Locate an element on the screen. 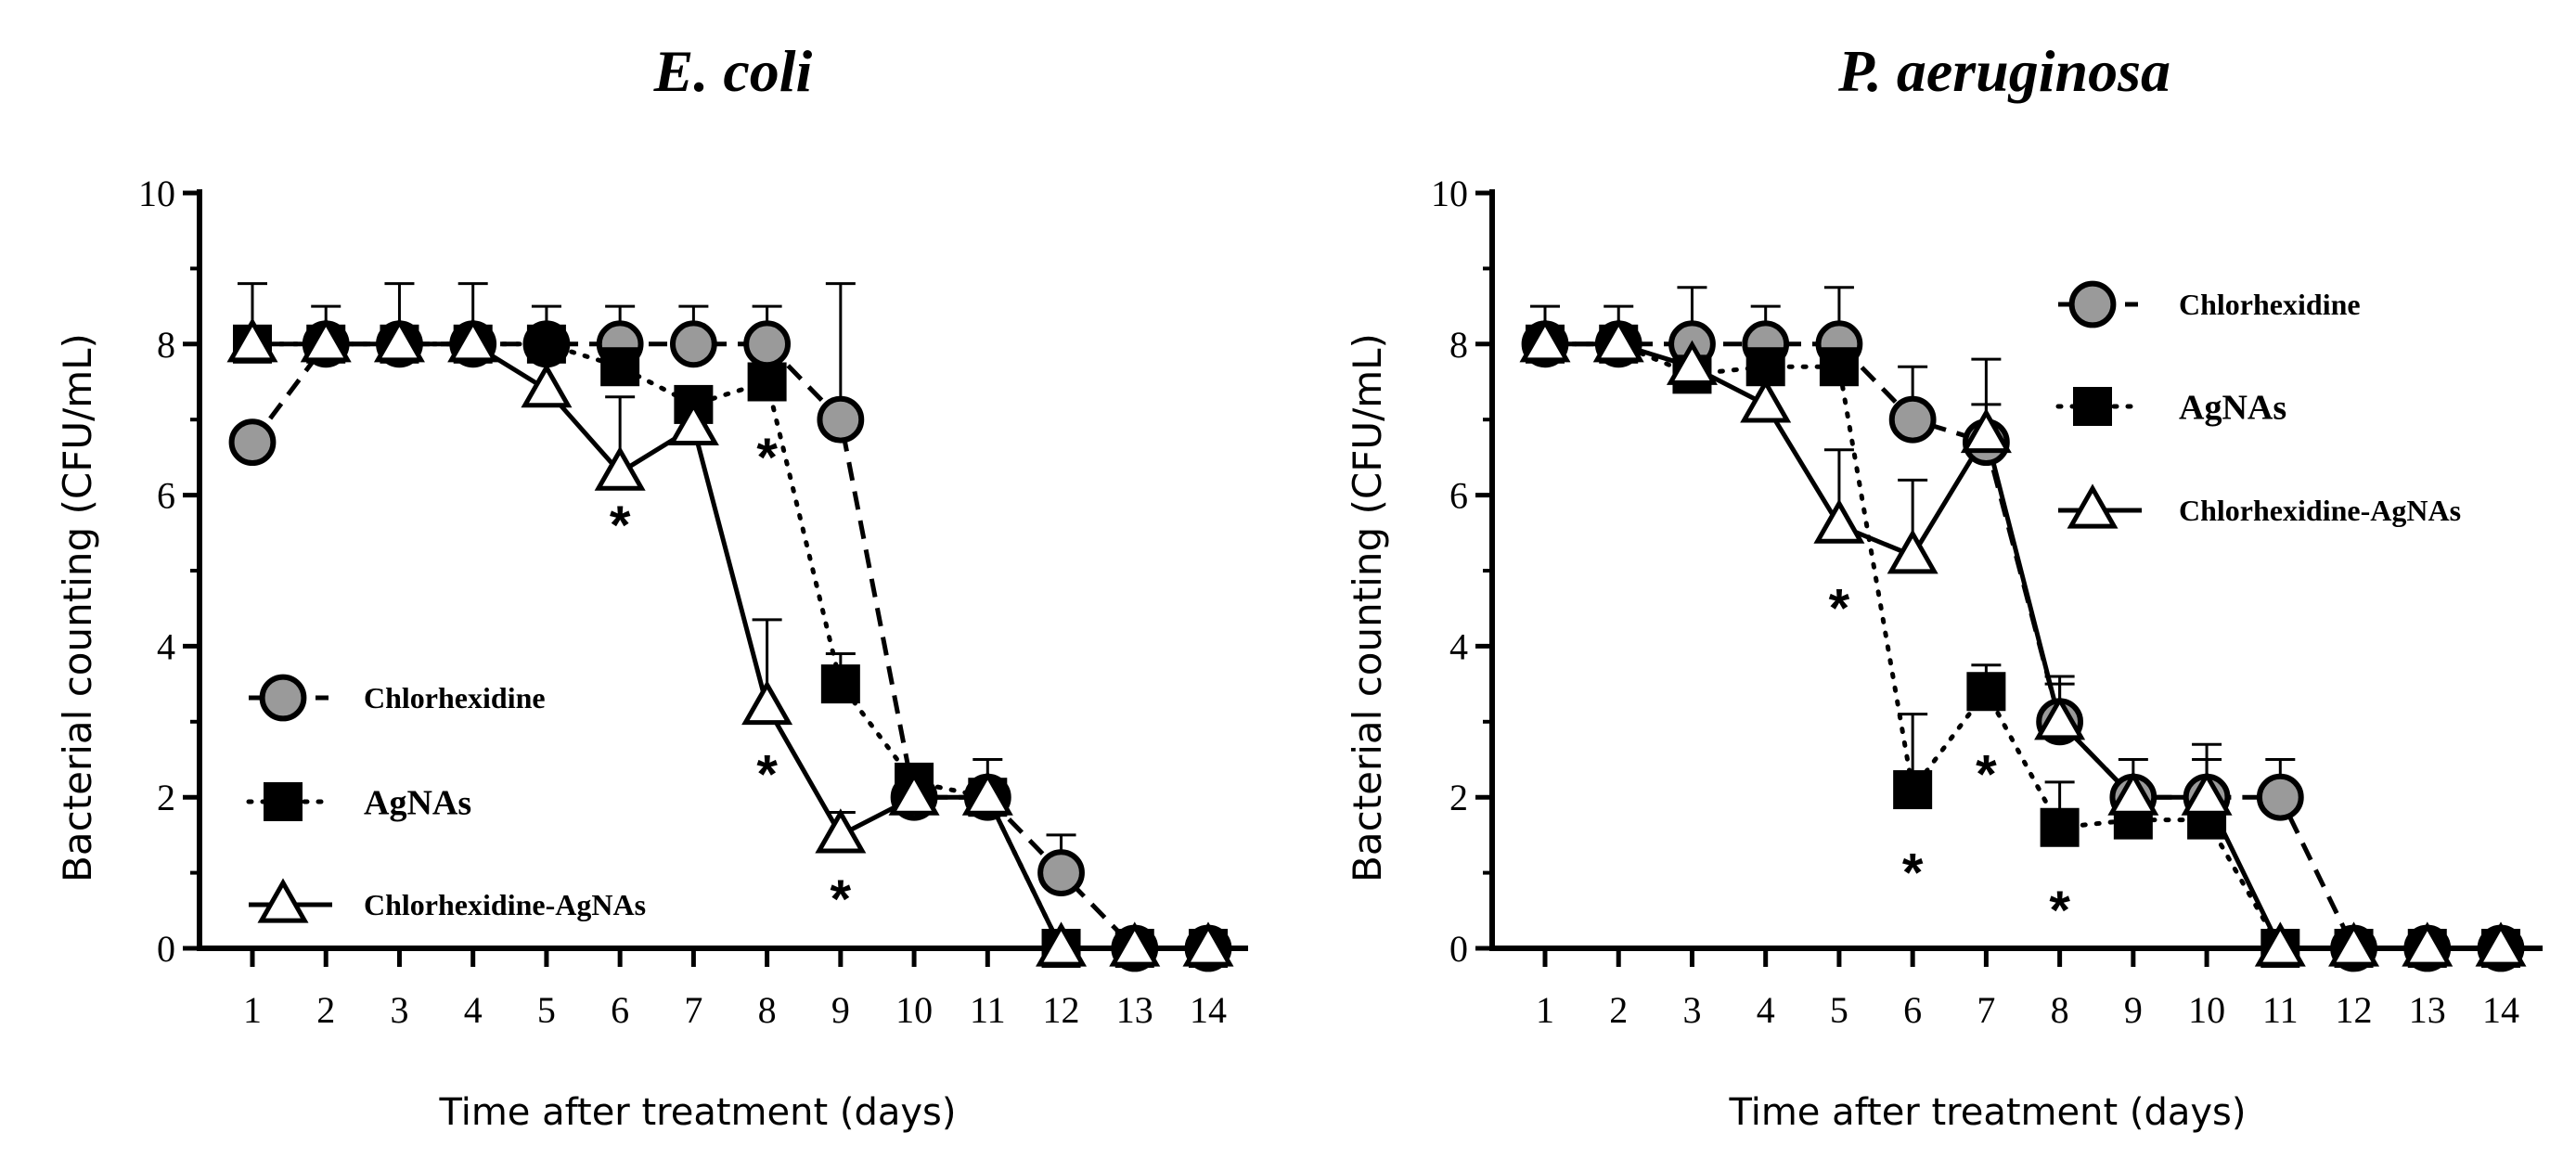 The width and height of the screenshot is (2576, 1171). x-tick-label-ecoli: 6 is located at coordinates (620, 1010).